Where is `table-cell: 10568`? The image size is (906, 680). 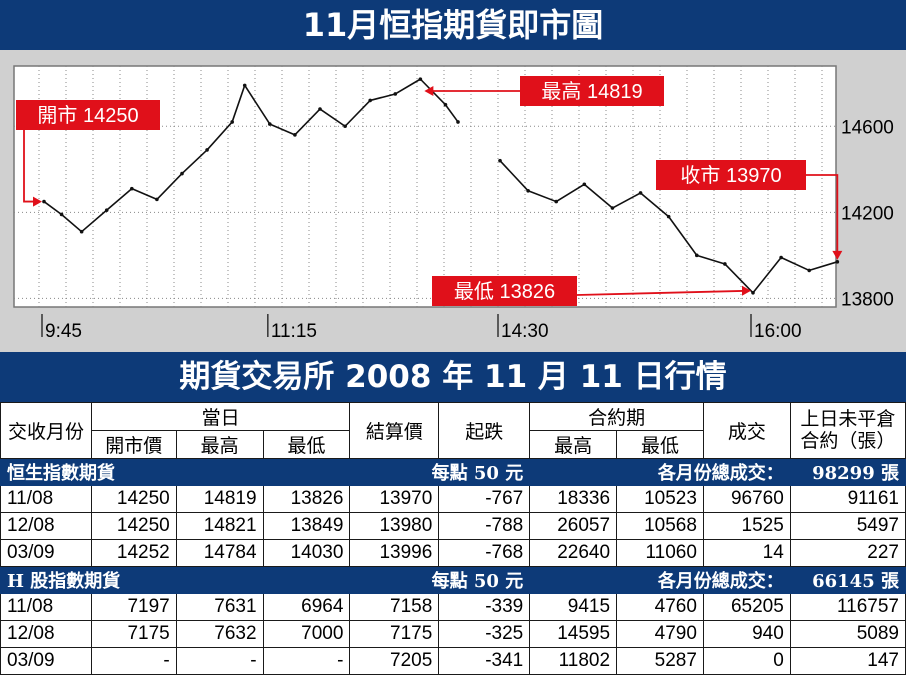
table-cell: 10568 is located at coordinates (660, 526).